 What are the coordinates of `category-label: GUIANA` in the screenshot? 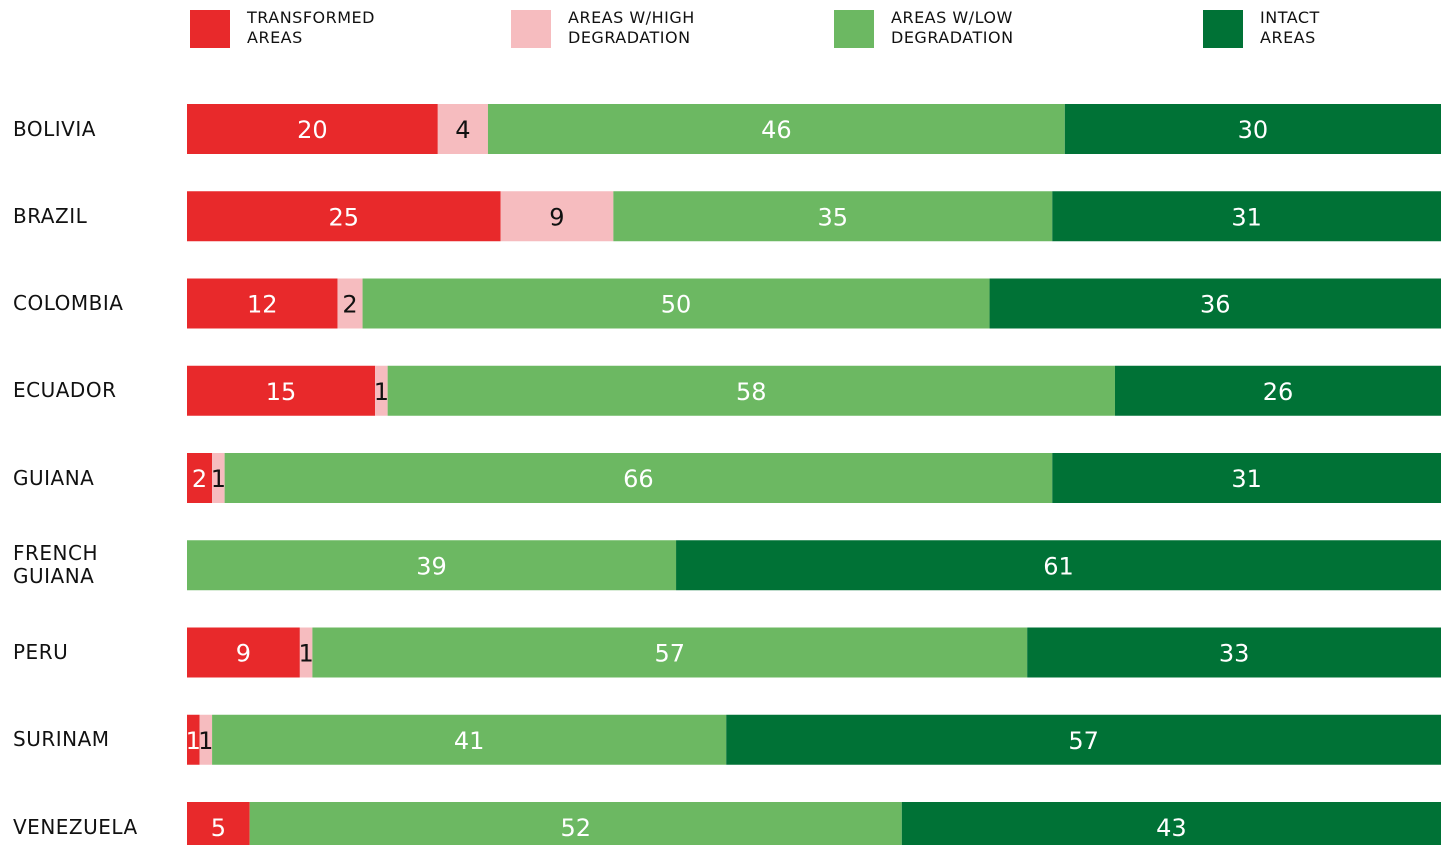 It's located at (54, 477).